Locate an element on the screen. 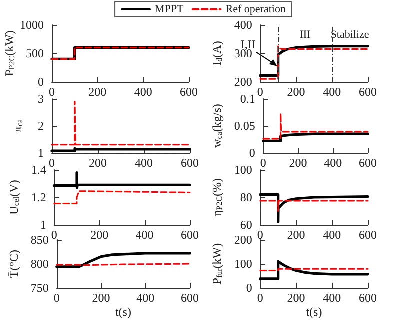  y-tick-label: 850 is located at coordinates (39, 240).